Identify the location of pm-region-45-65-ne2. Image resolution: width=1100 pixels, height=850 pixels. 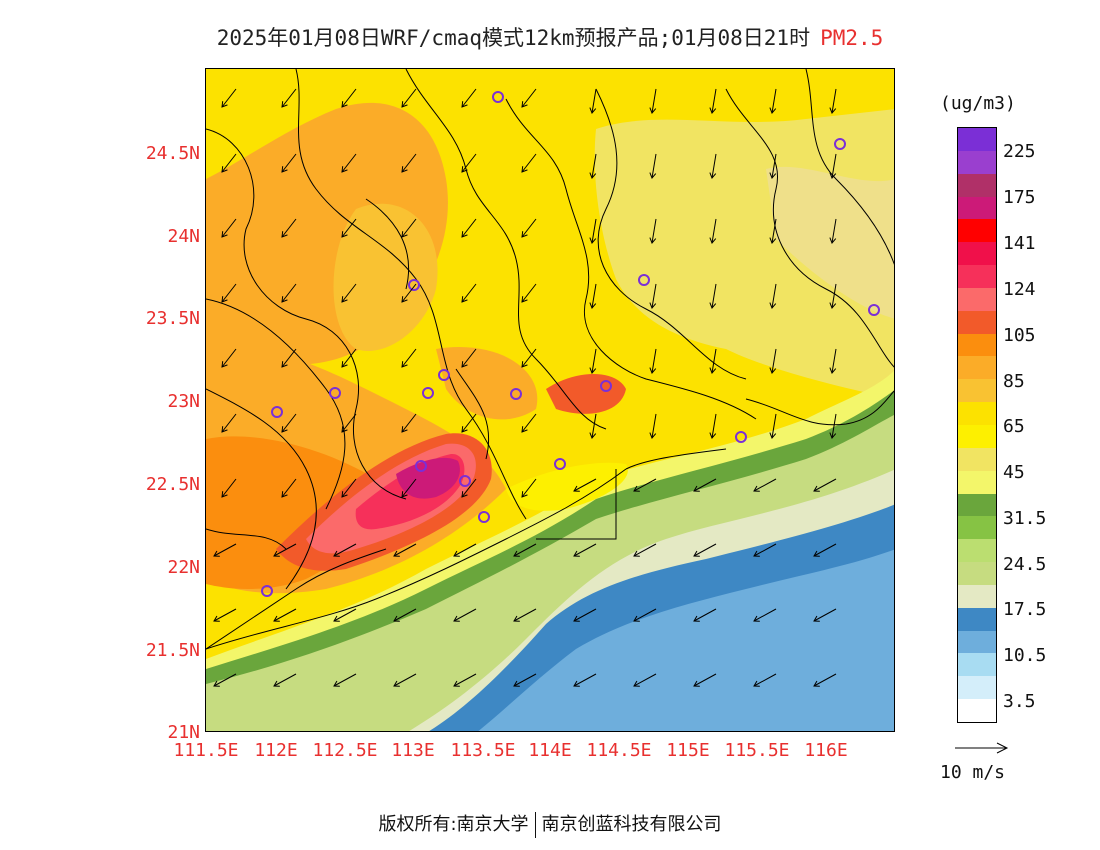
(830, 242).